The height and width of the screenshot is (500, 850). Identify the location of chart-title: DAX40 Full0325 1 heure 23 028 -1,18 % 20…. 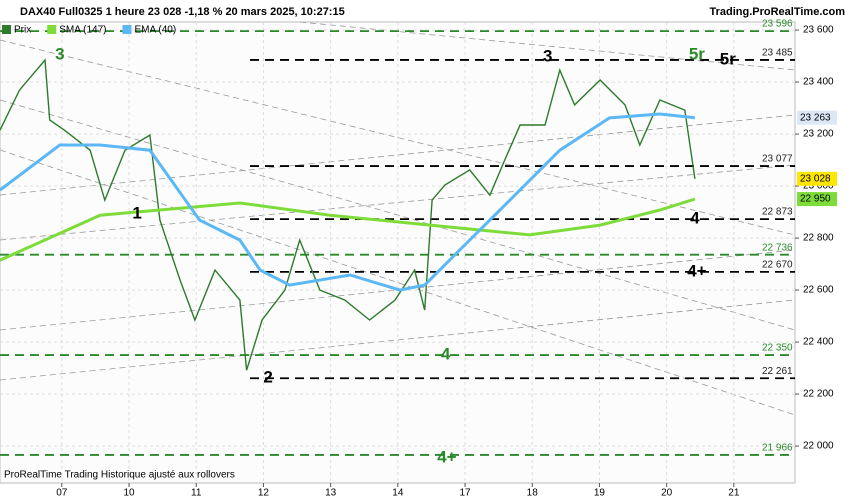
(182, 12).